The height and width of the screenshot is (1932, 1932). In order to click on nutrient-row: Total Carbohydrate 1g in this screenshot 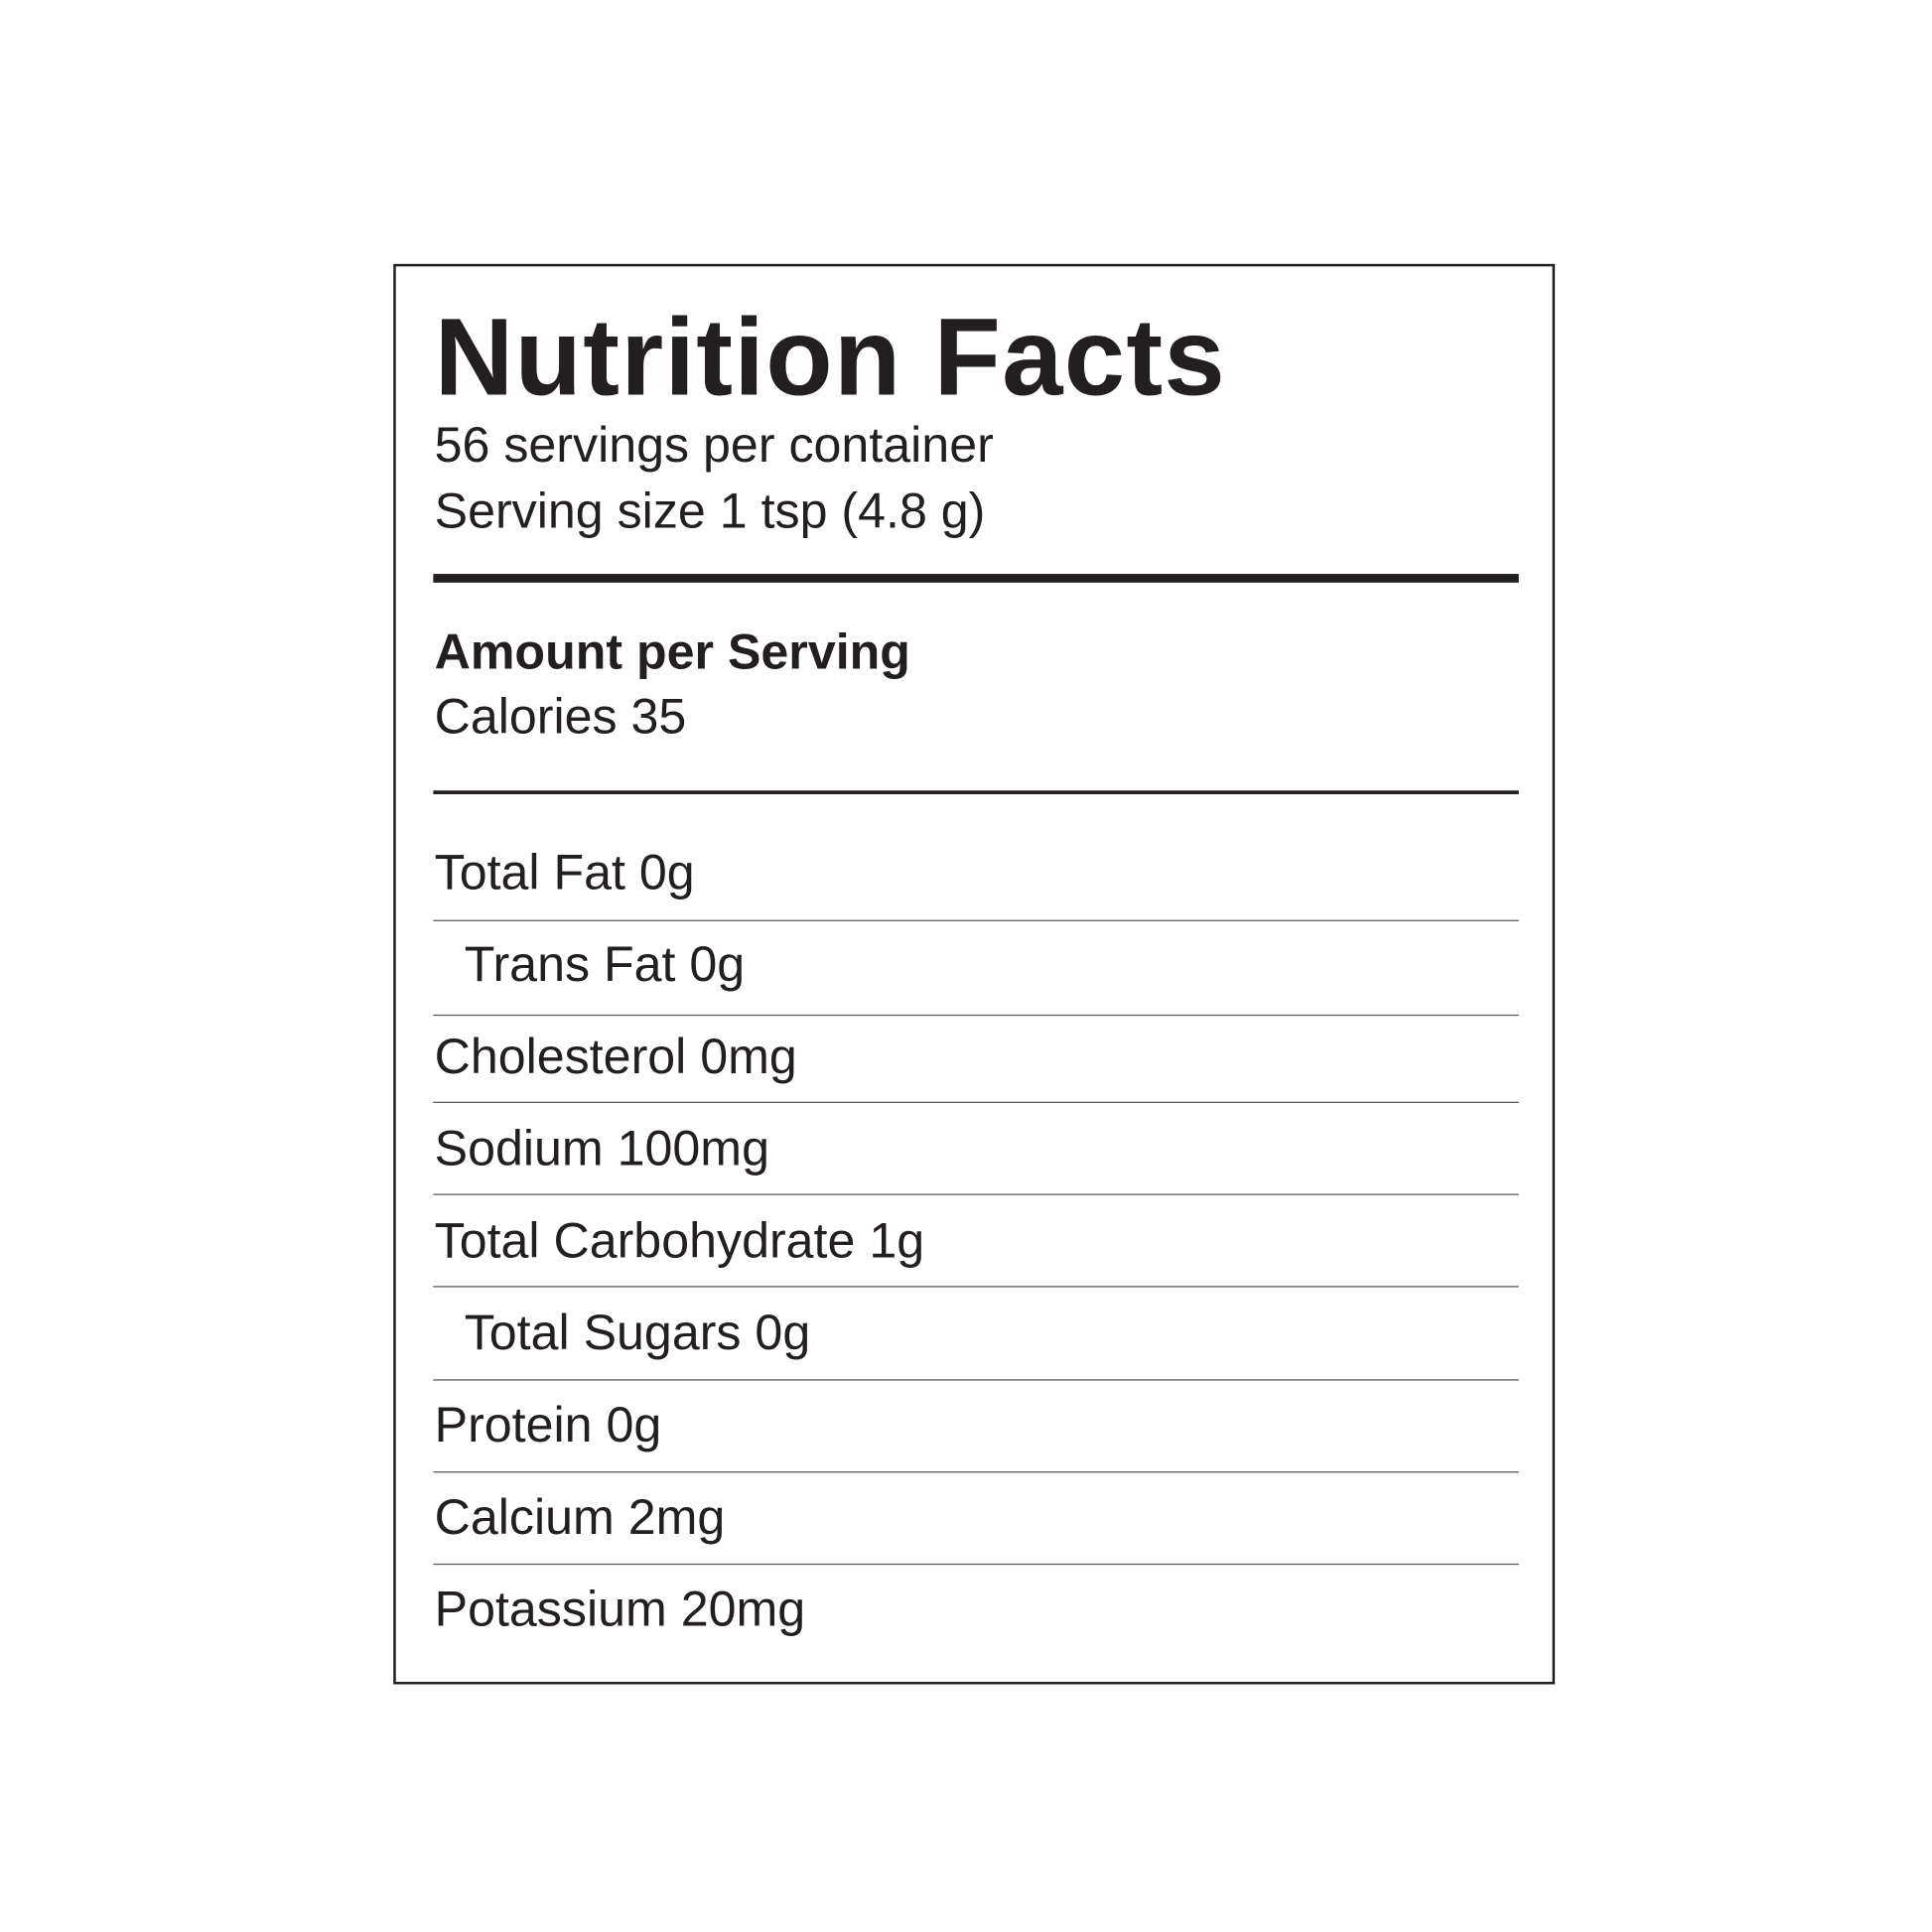, I will do `click(679, 1241)`.